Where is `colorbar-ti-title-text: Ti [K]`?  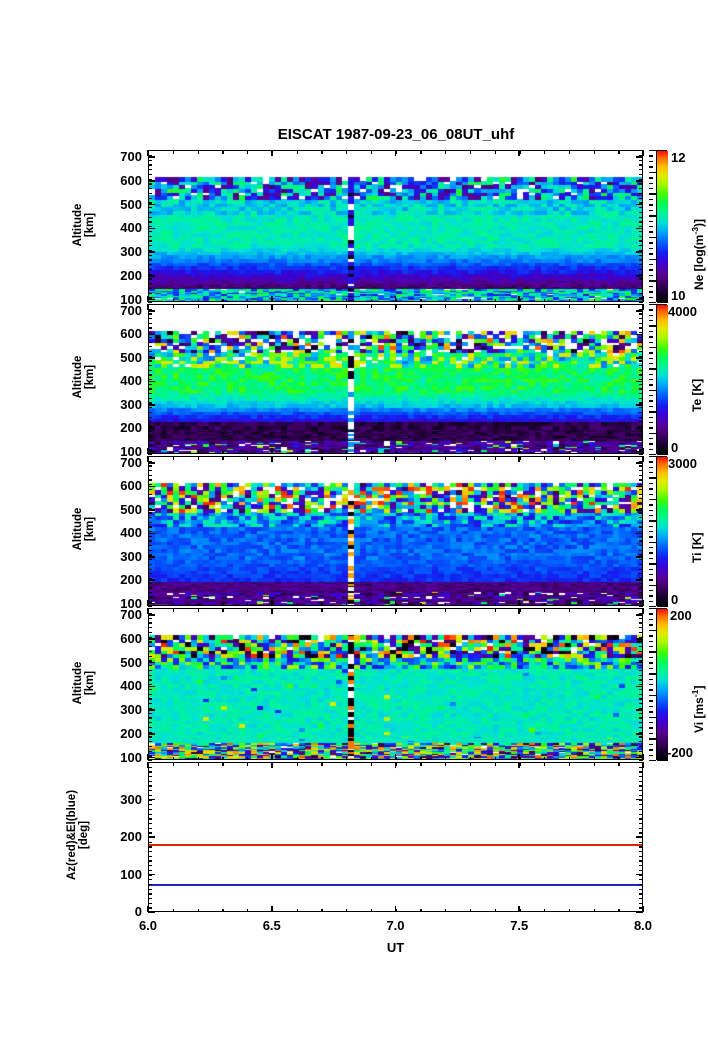
colorbar-ti-title-text: Ti [K] is located at coordinates (697, 547).